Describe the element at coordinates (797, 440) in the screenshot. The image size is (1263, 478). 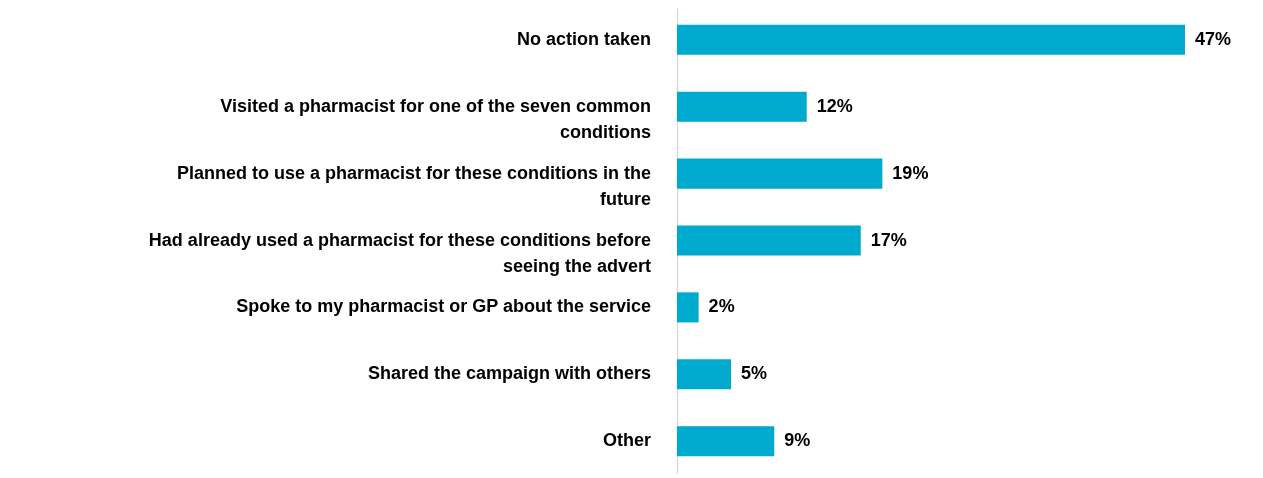
I see `data-label: 9%` at that location.